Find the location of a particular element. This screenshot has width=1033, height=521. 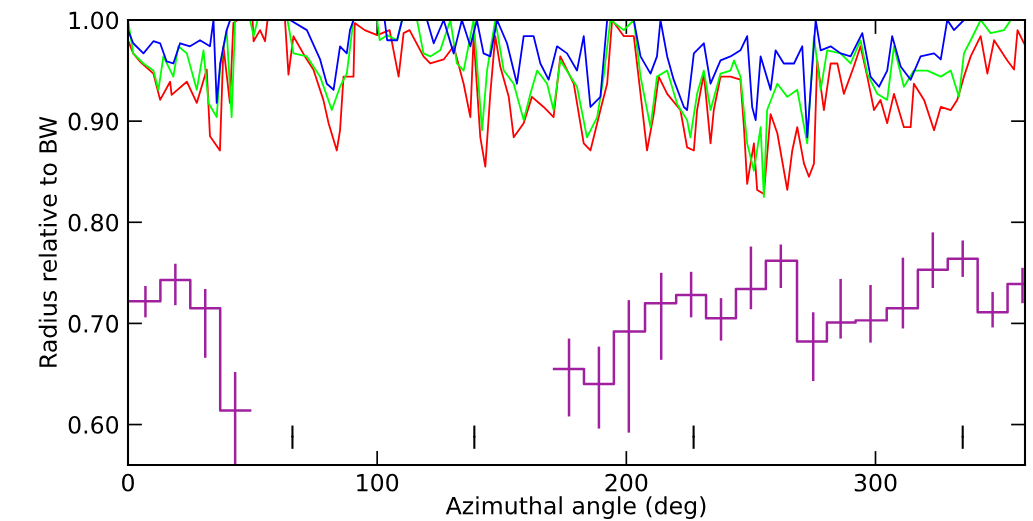

y-tick-label: 0.90 is located at coordinates (93, 121).